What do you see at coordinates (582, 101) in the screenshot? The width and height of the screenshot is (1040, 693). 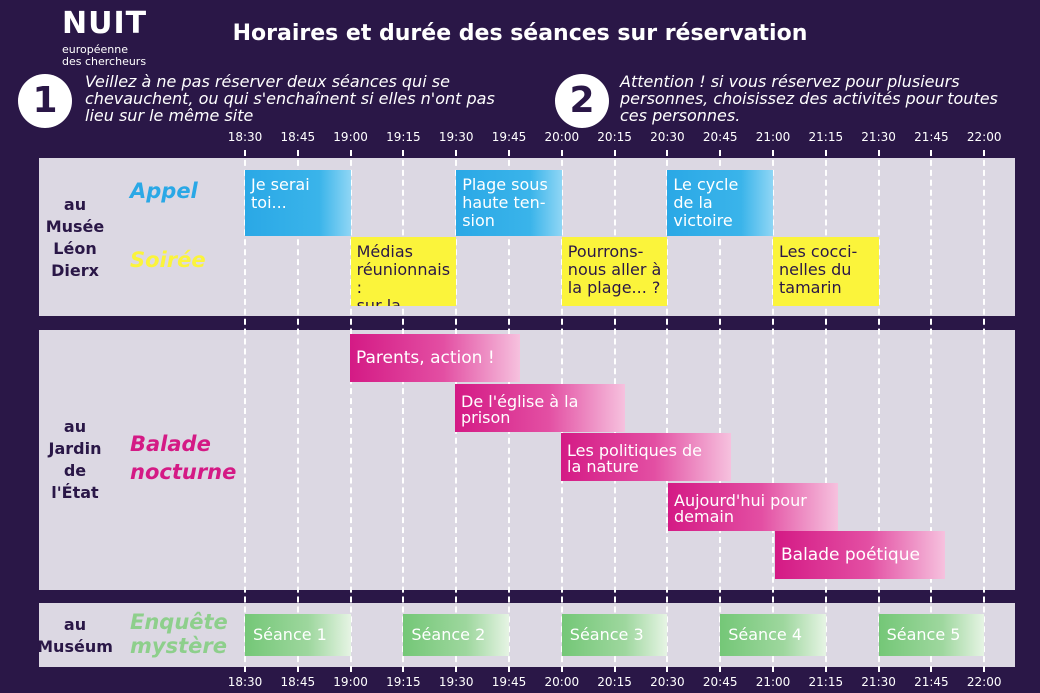 I see `note-2-number: 2` at bounding box center [582, 101].